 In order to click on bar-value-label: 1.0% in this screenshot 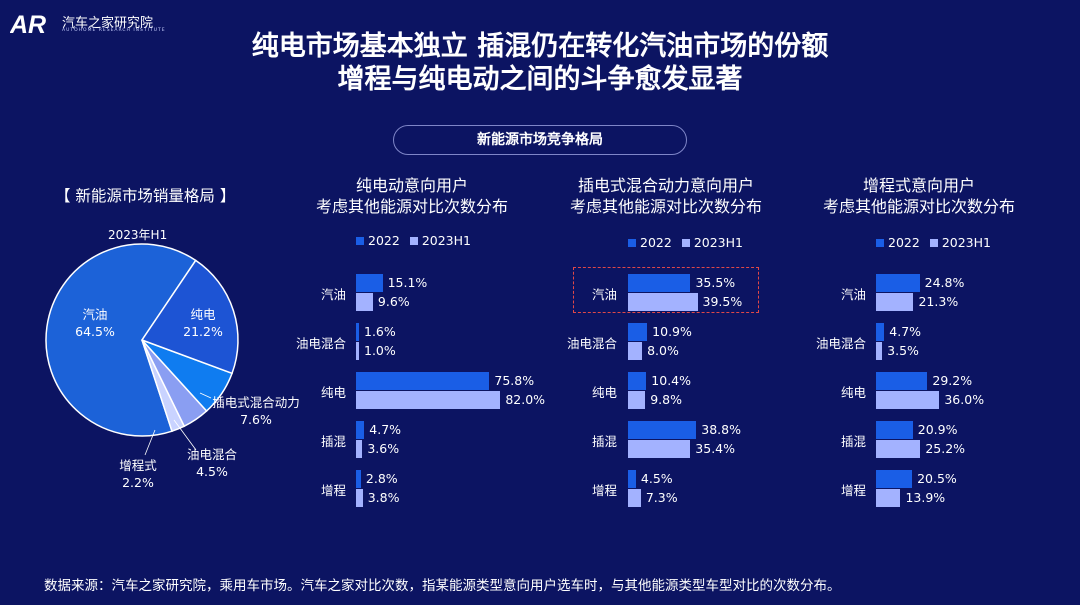, I will do `click(380, 350)`.